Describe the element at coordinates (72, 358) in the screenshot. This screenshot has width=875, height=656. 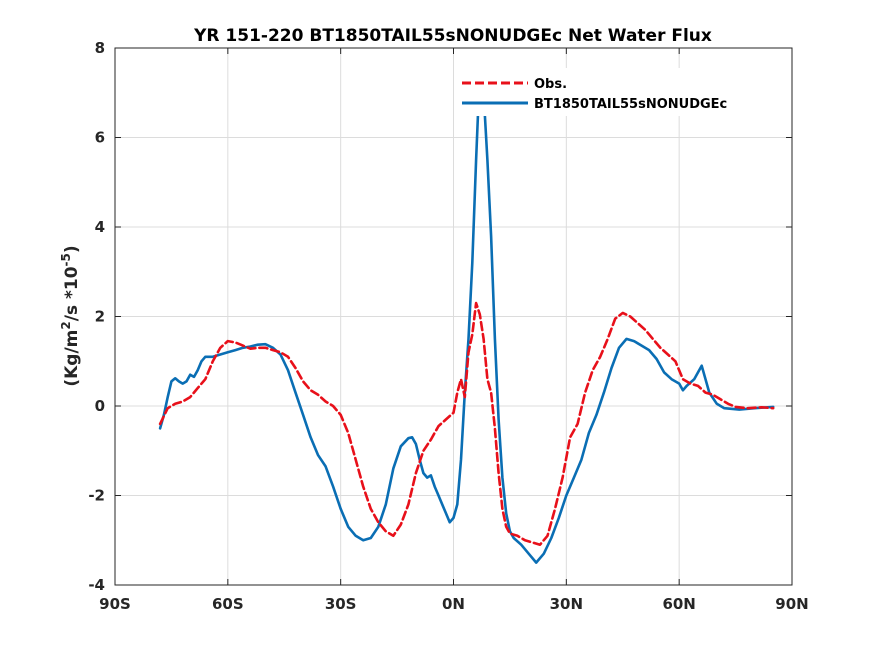
I see `y-axis-label-main: (Kg/m` at that location.